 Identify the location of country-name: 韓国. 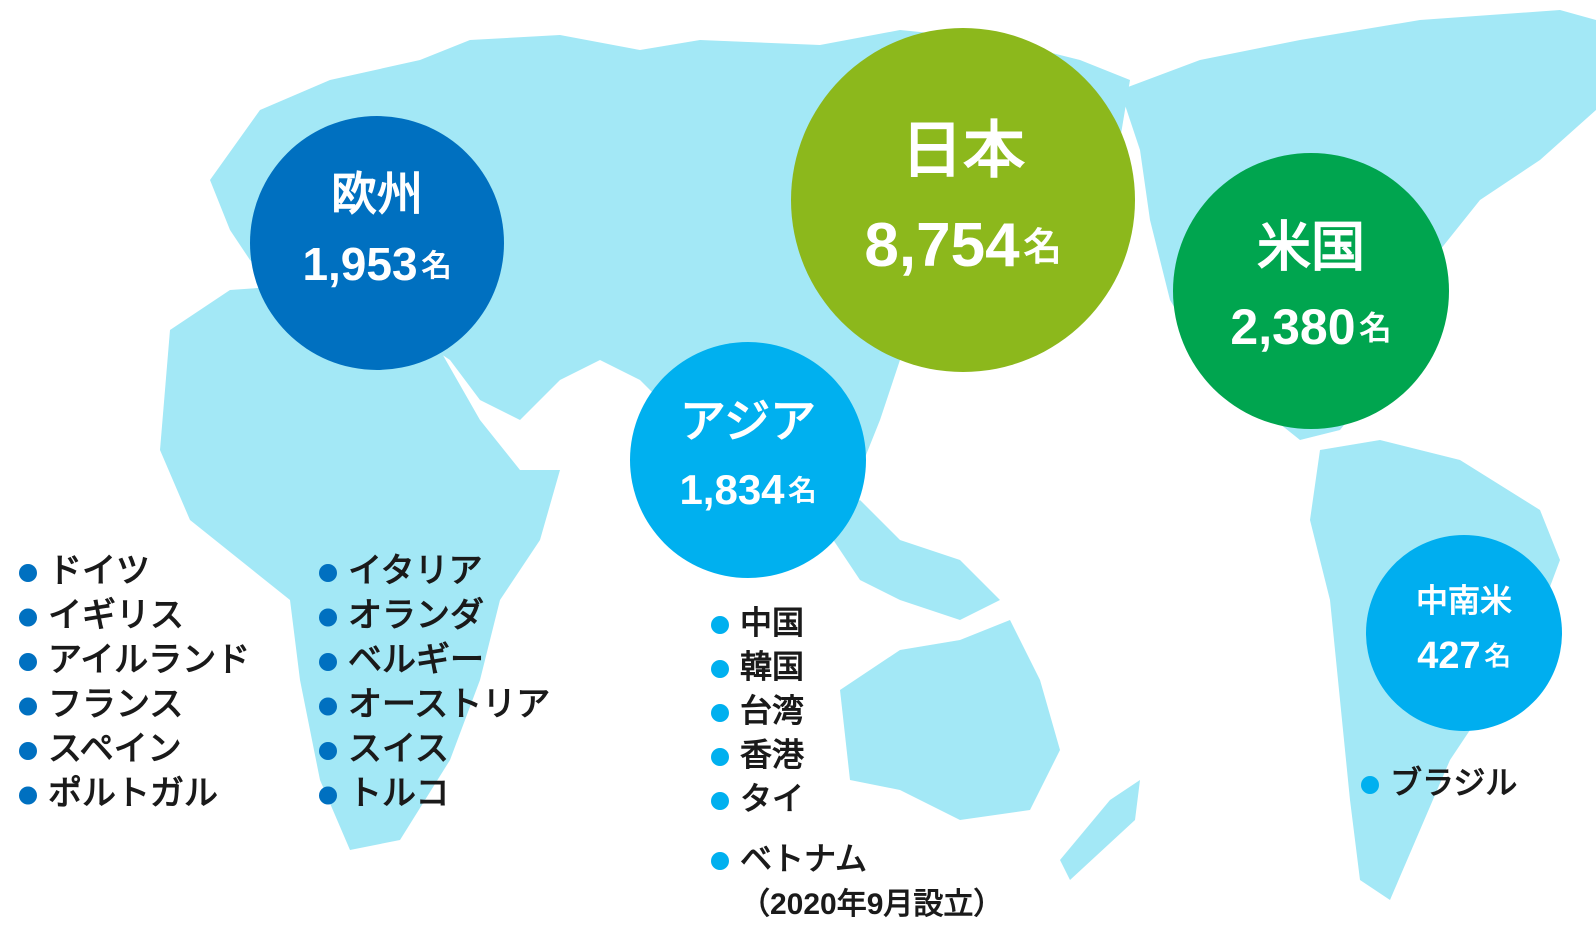
(772, 666).